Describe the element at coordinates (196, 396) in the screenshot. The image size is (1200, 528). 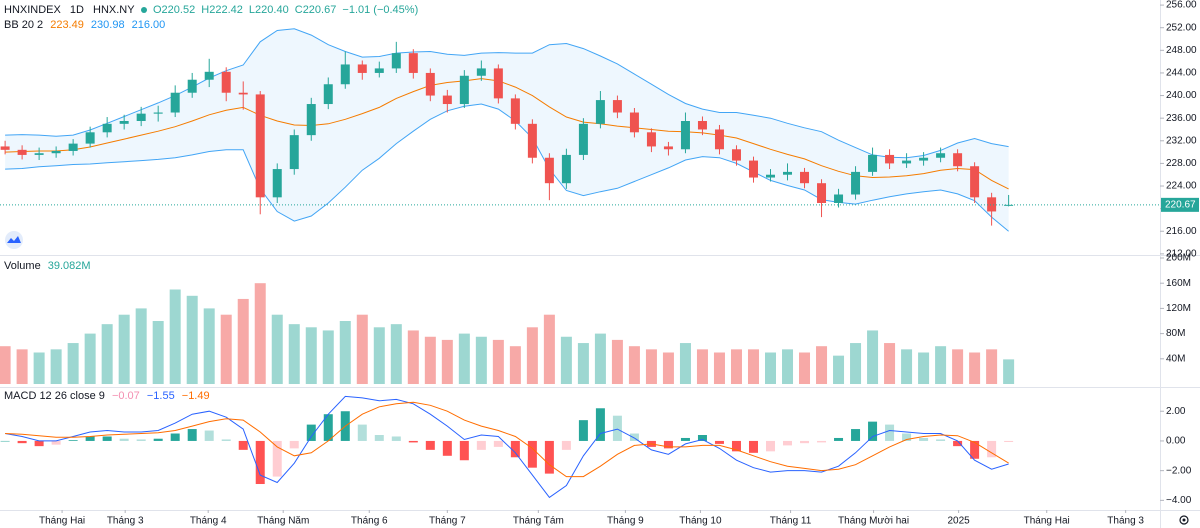
I see `macd-signal-value: −1.49` at that location.